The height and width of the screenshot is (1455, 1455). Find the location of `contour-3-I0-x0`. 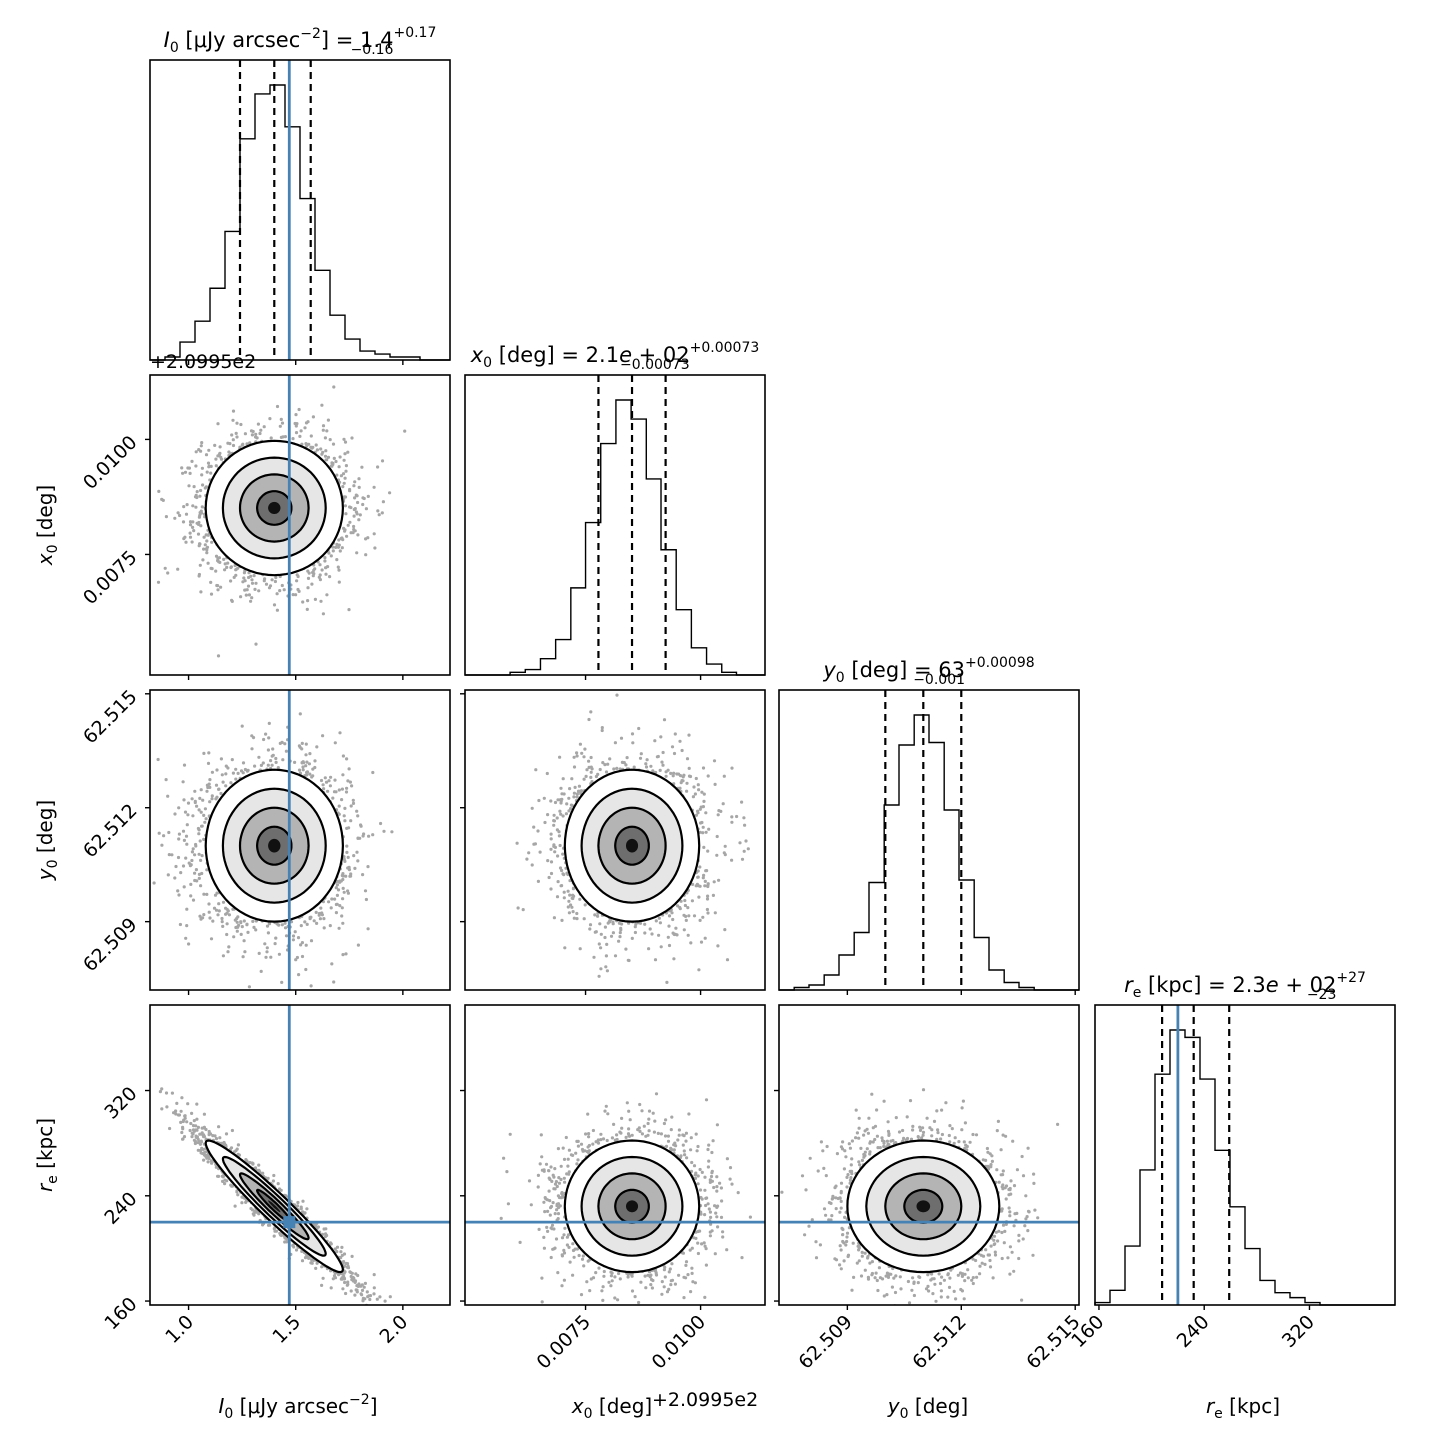

contour-3-I0-x0 is located at coordinates (274, 508).